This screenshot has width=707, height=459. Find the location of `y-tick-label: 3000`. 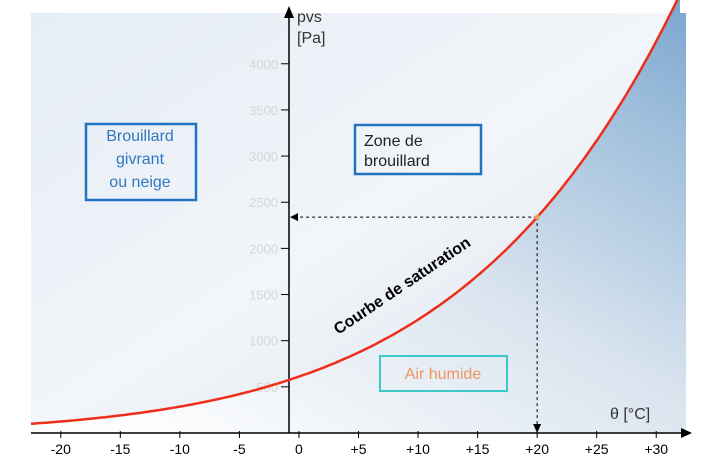

y-tick-label: 3000 is located at coordinates (263, 156).